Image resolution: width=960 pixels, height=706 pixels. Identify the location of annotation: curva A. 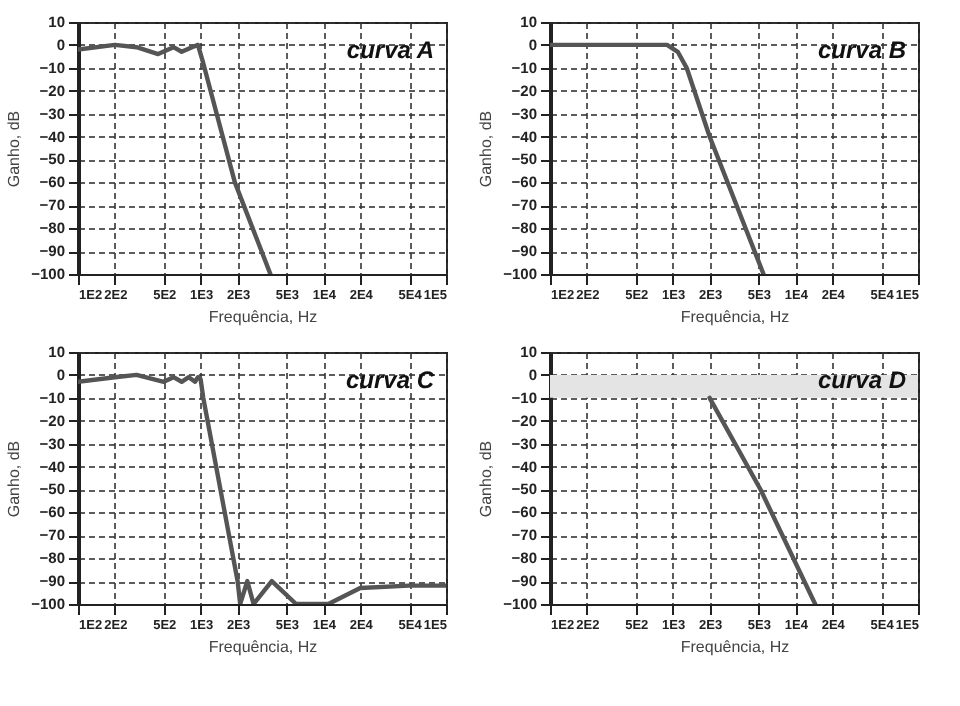
(390, 50).